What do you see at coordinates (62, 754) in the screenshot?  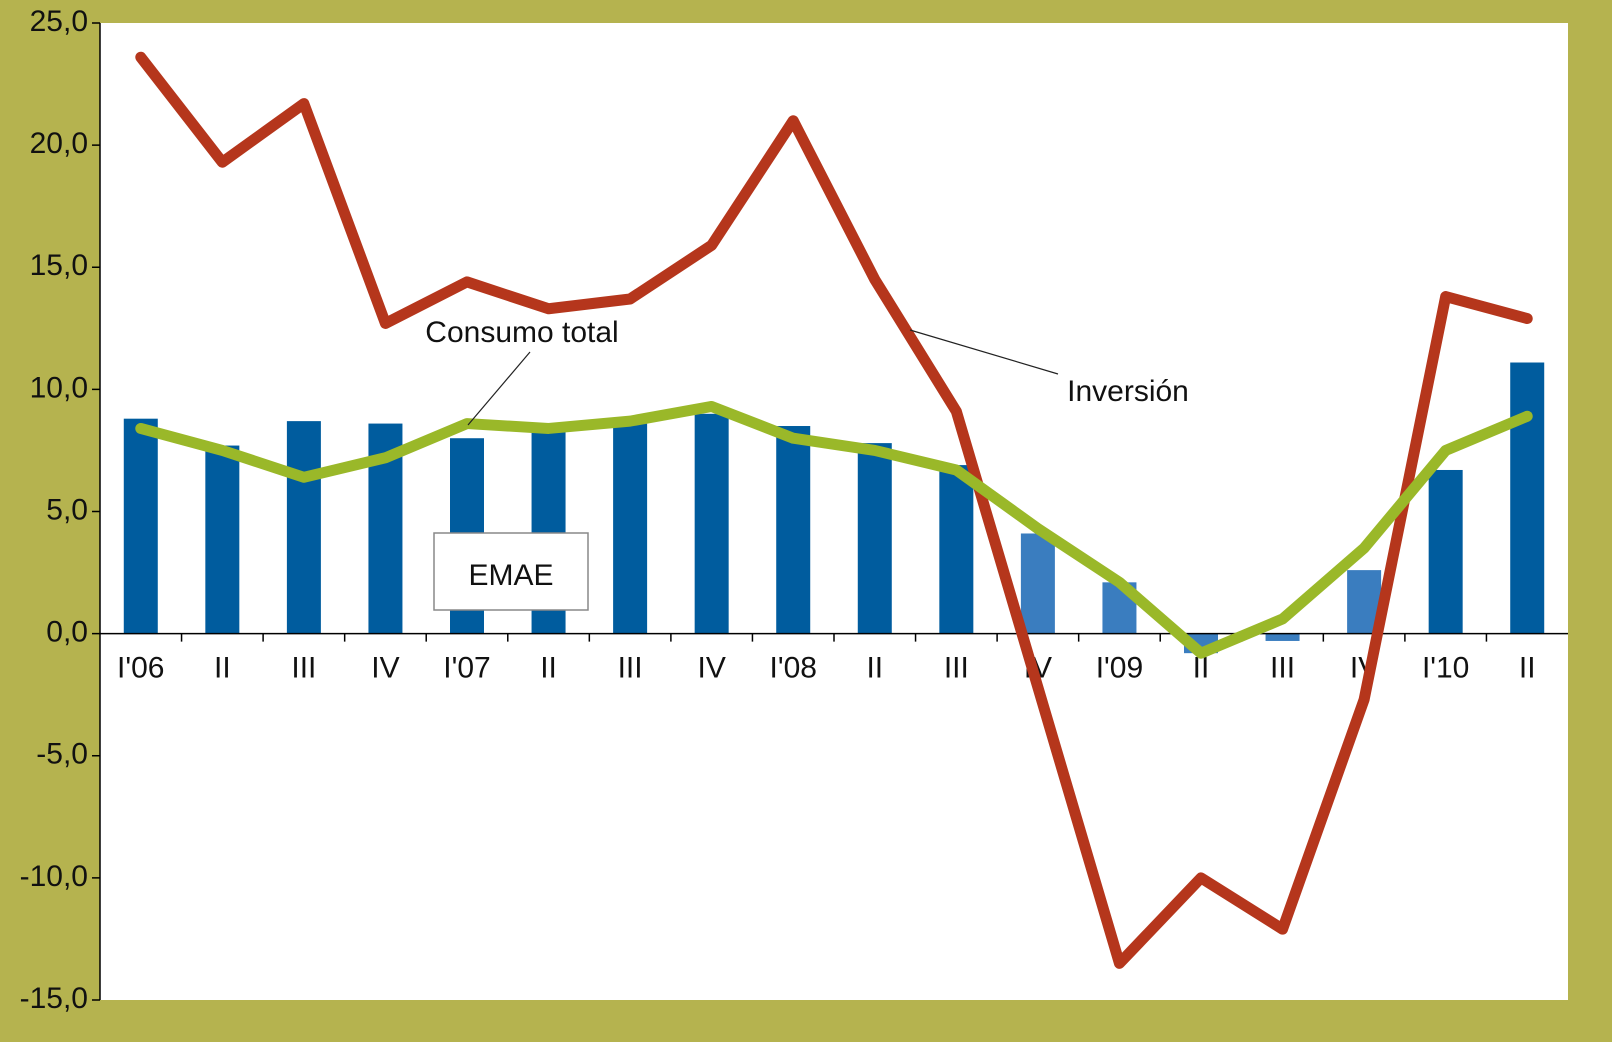 I see `y-tick-label: -5,0` at bounding box center [62, 754].